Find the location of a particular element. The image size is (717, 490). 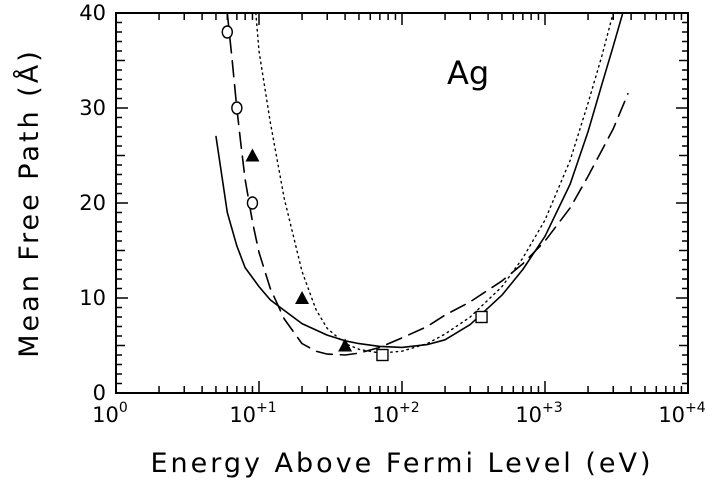

panel-label: Ag is located at coordinates (468, 73).